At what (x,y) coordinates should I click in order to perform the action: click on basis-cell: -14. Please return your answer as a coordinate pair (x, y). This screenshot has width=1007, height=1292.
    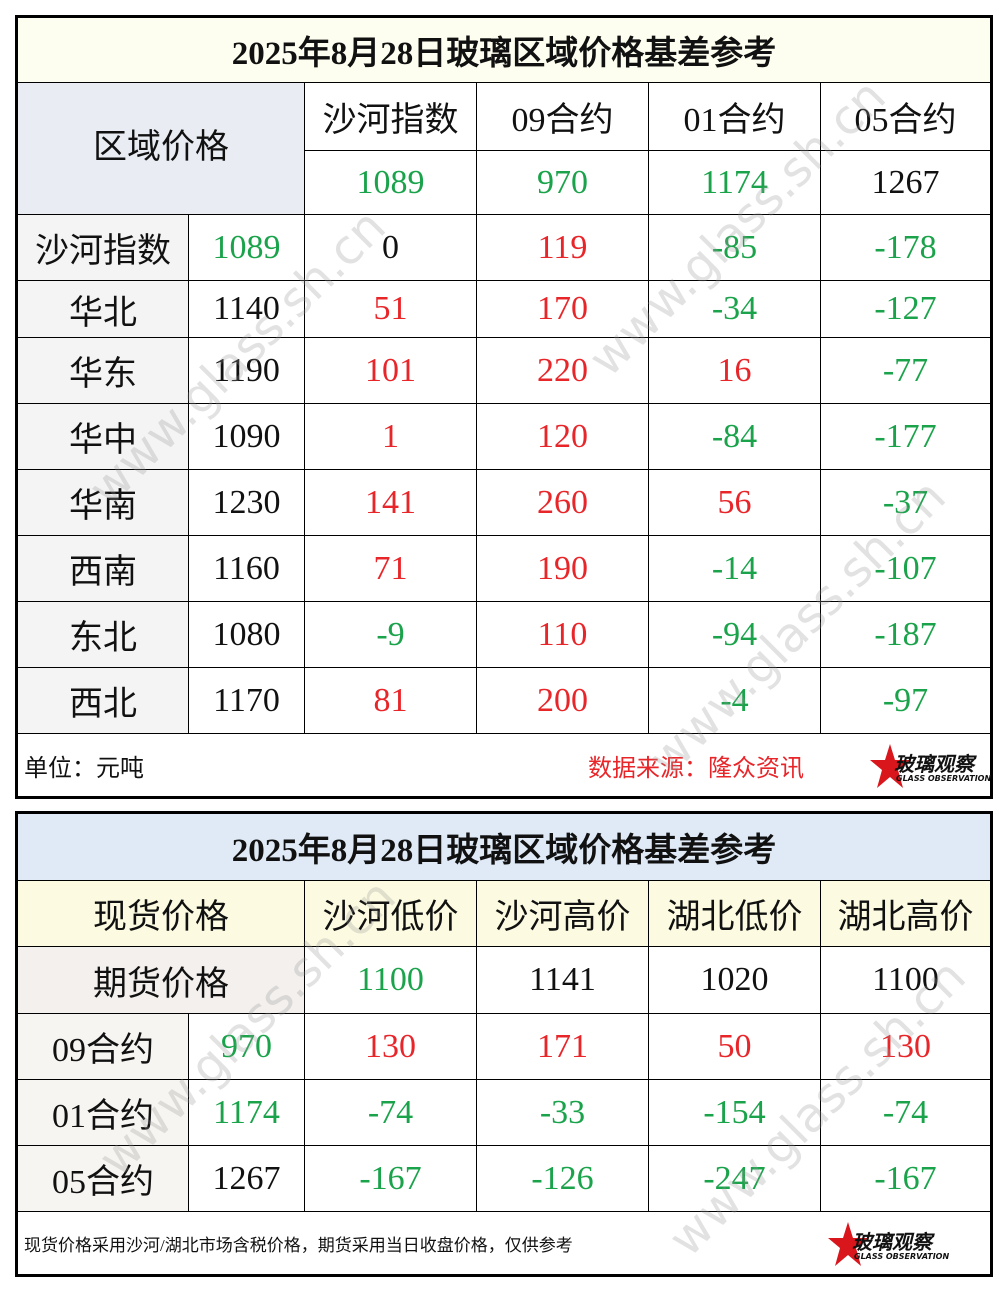
    Looking at the image, I should click on (734, 568).